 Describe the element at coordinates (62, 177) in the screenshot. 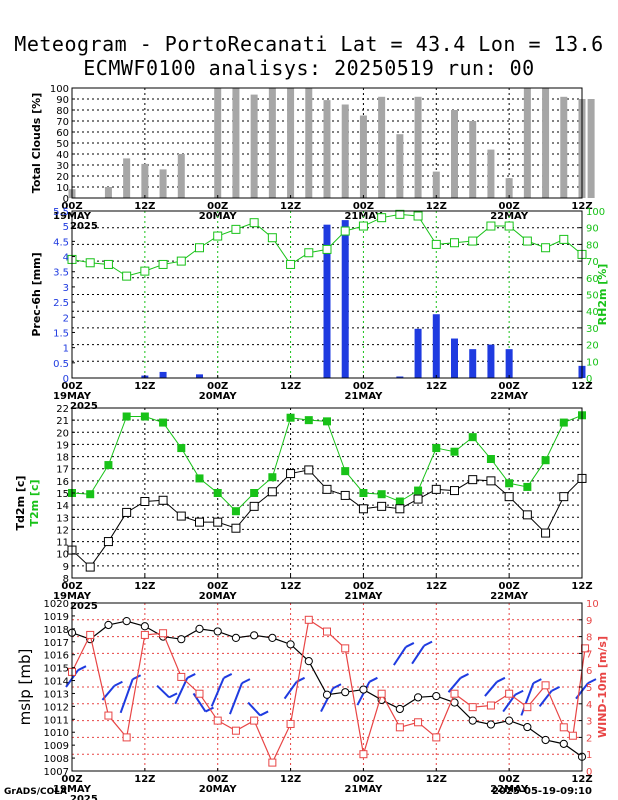

I see `clouds-ytick-label: 20` at that location.